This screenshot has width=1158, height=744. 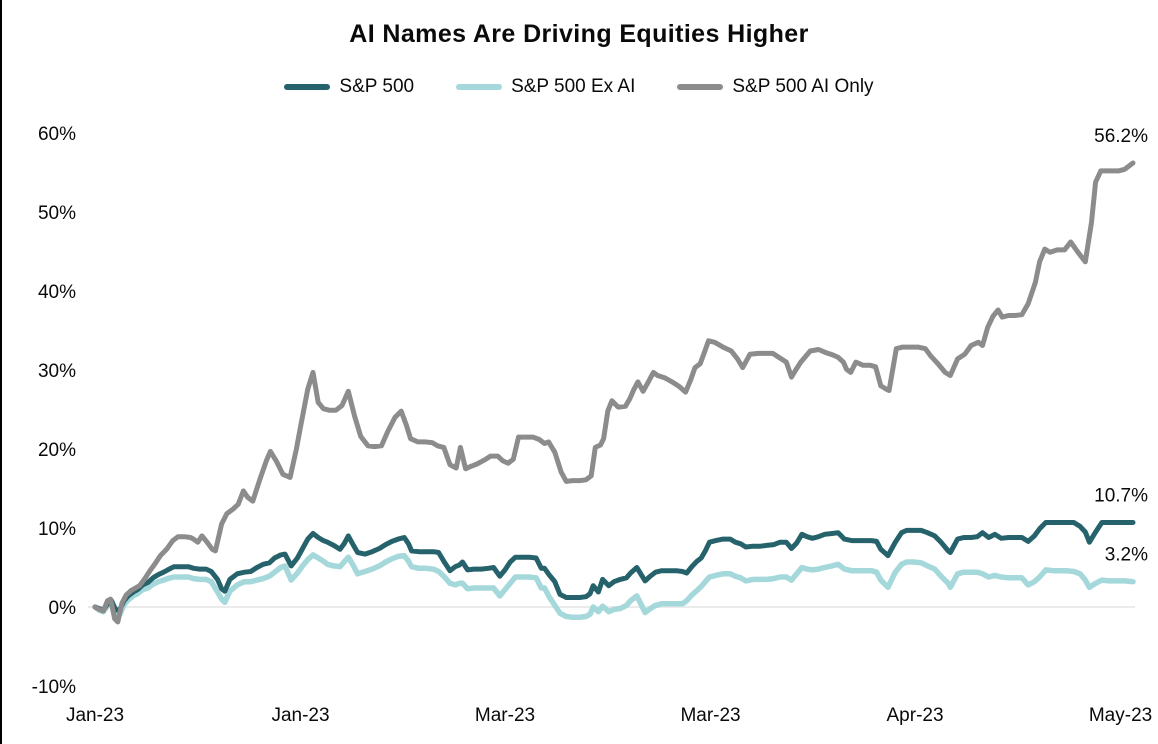 I want to click on end-label-s-p-500-ai-only: 56.2%, so click(x=1121, y=136).